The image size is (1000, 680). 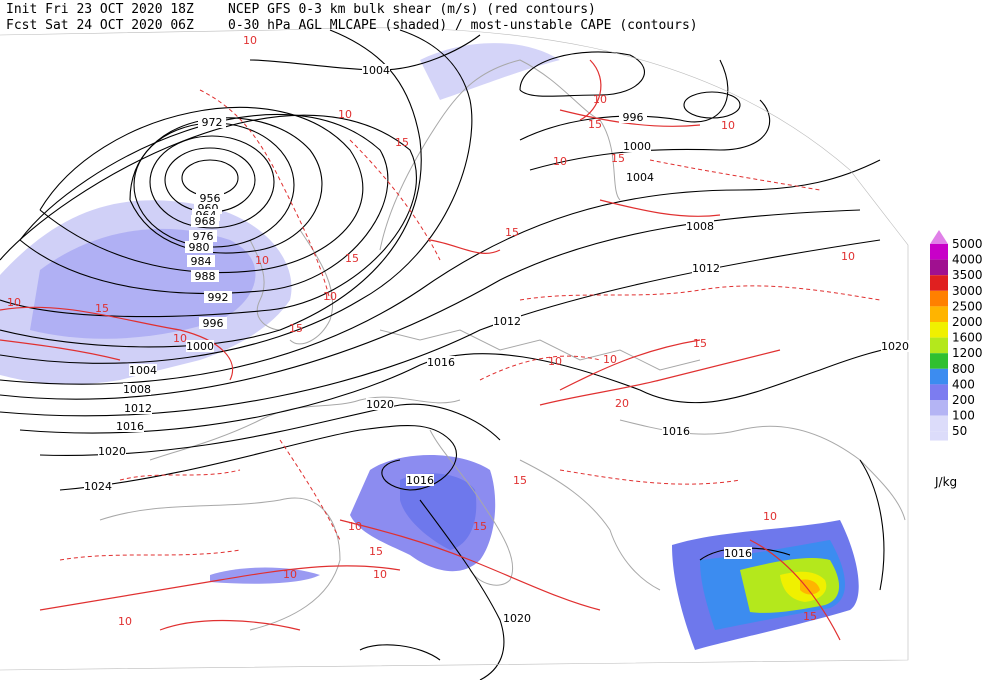 What do you see at coordinates (100, 9) in the screenshot?
I see `init-time: Init Fri 23 OCT 2020 18Z` at bounding box center [100, 9].